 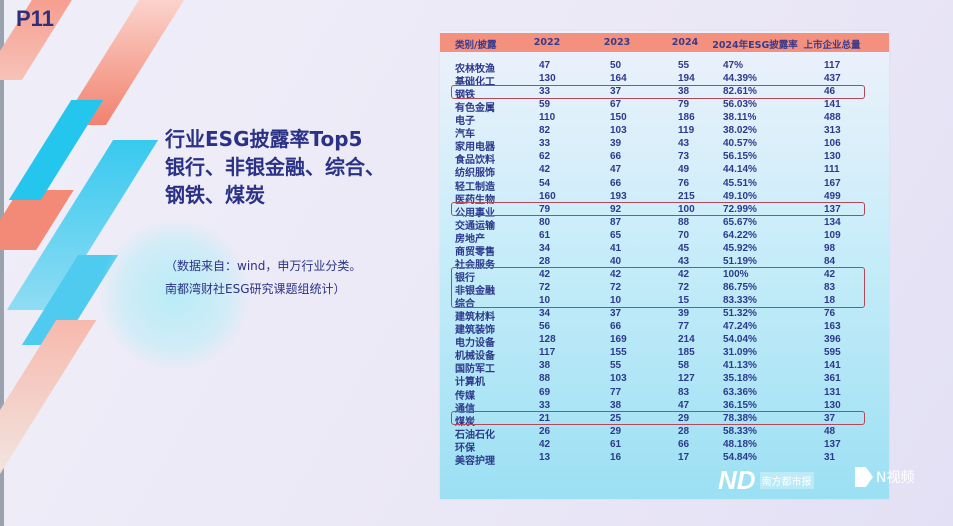 What do you see at coordinates (545, 222) in the screenshot?
I see `table-cell: 80` at bounding box center [545, 222].